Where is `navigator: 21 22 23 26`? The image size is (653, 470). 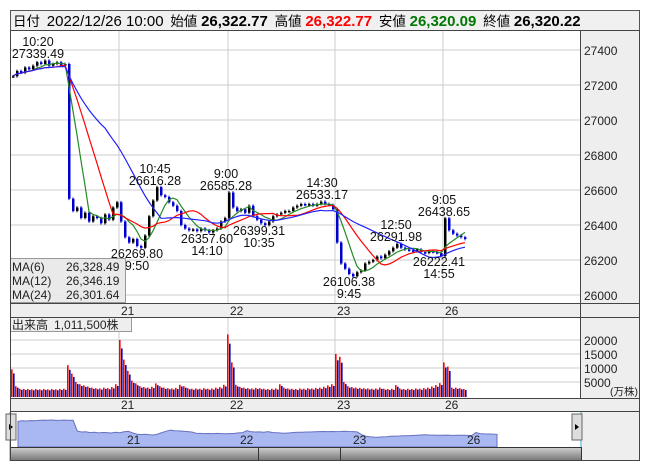 navigator: 21 22 23 26 is located at coordinates (322, 436).